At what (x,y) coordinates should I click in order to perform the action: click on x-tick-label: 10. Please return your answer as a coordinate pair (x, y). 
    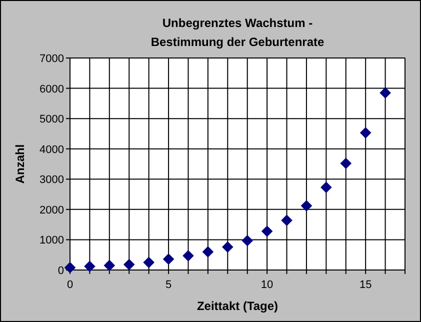
    Looking at the image, I should click on (267, 285).